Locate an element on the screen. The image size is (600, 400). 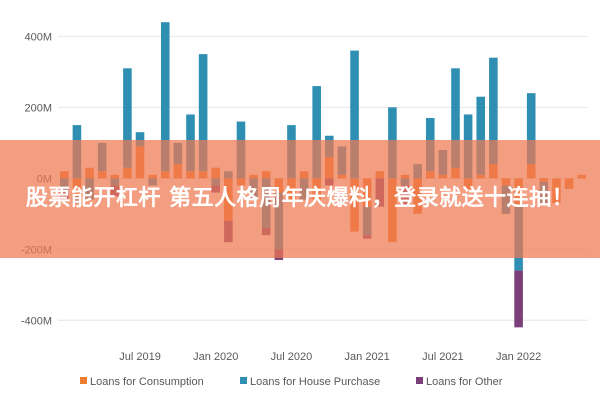
y-tick-label: 400M is located at coordinates (38, 37).